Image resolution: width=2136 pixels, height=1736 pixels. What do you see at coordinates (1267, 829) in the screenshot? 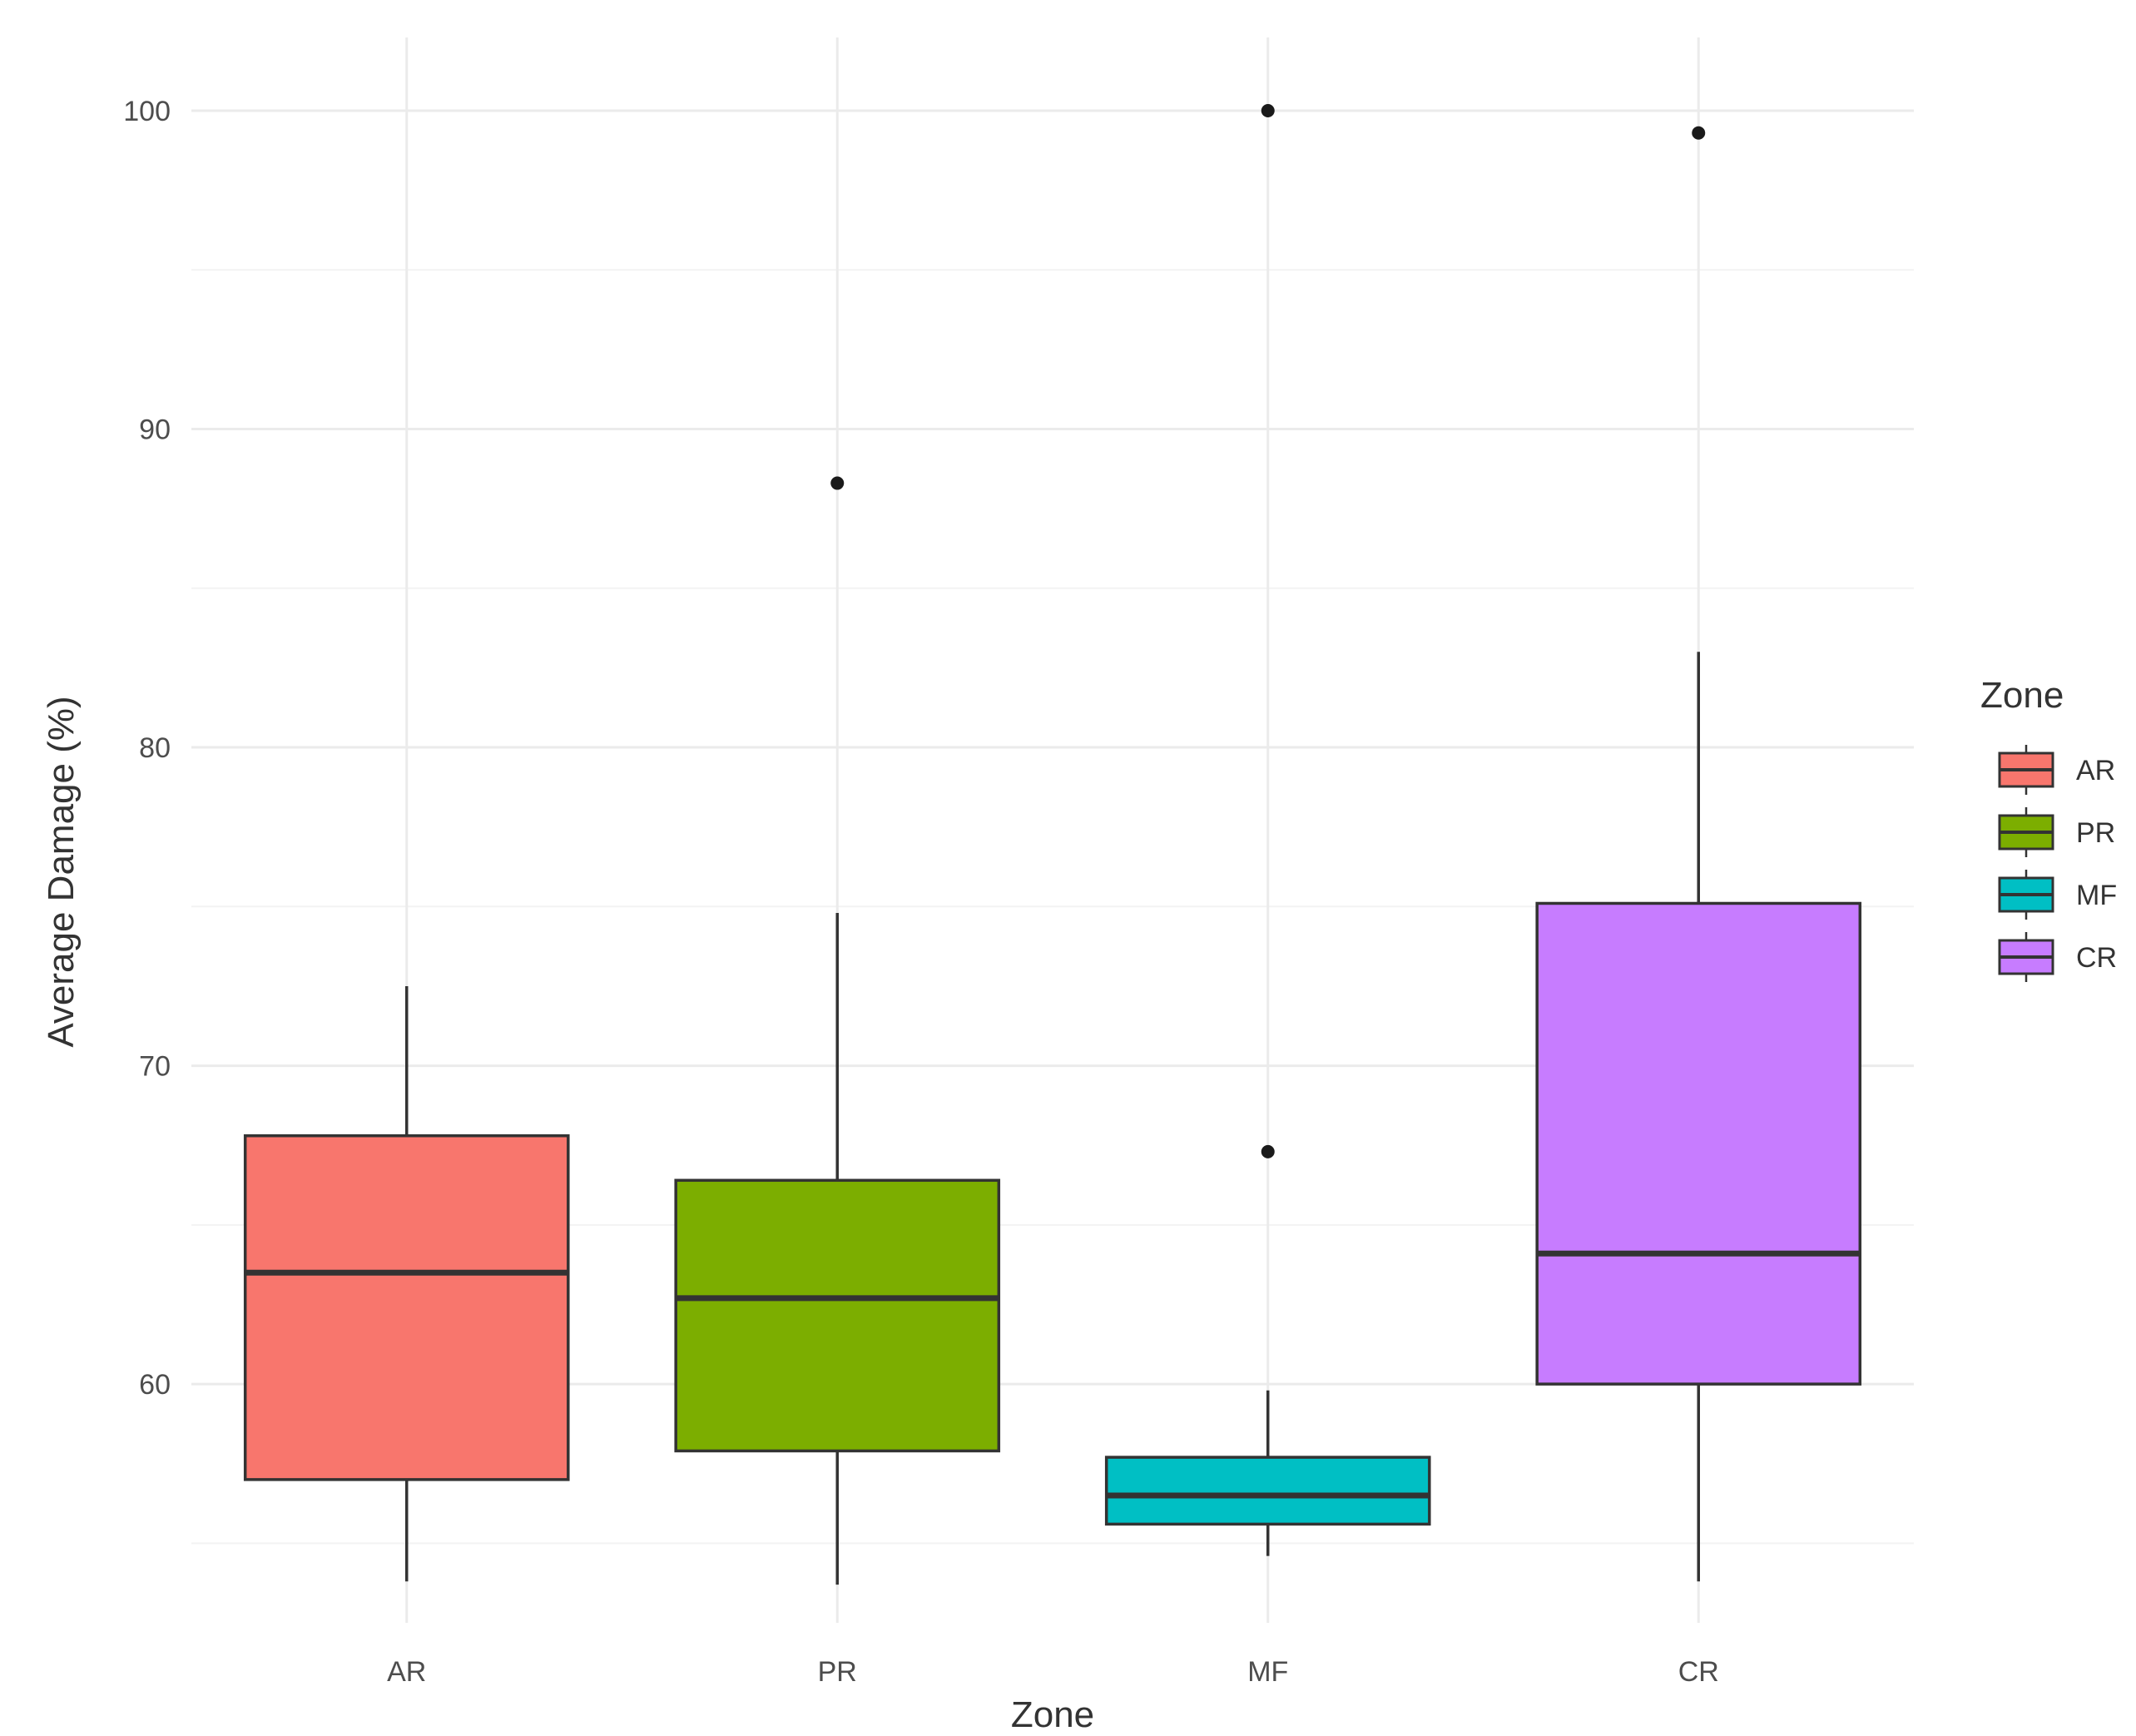
I see `box-mf` at bounding box center [1267, 829].